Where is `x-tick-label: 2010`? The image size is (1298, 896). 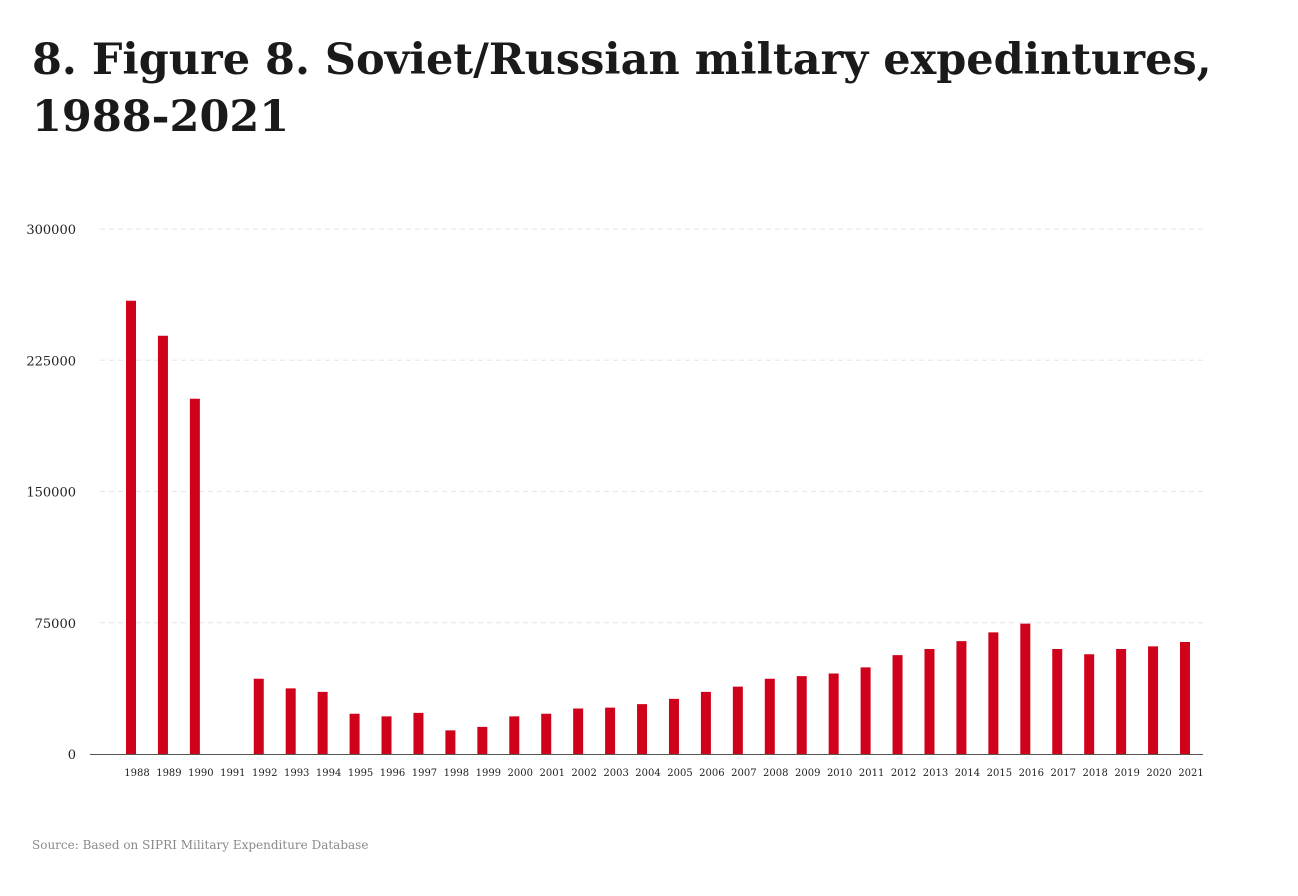
x-tick-label: 2010 is located at coordinates (839, 773).